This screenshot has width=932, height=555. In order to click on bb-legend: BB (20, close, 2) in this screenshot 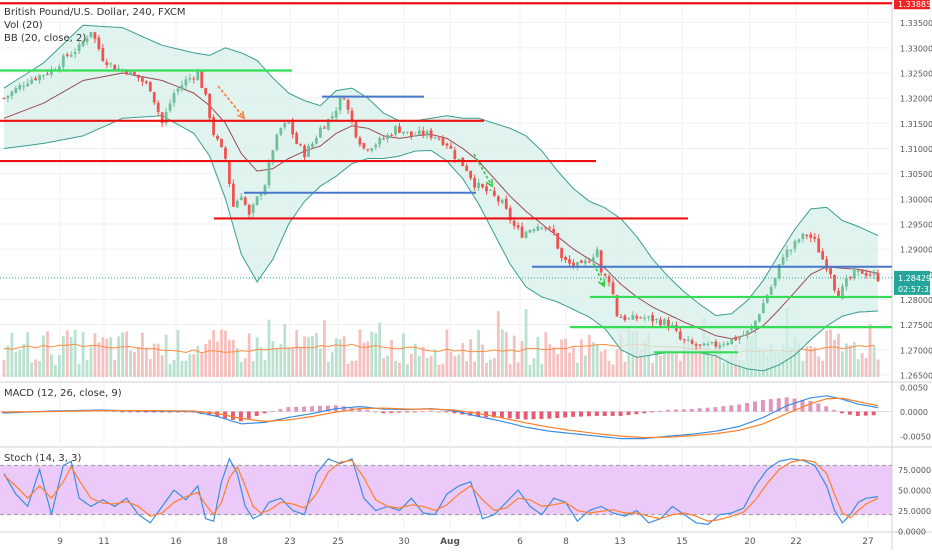, I will do `click(45, 38)`.